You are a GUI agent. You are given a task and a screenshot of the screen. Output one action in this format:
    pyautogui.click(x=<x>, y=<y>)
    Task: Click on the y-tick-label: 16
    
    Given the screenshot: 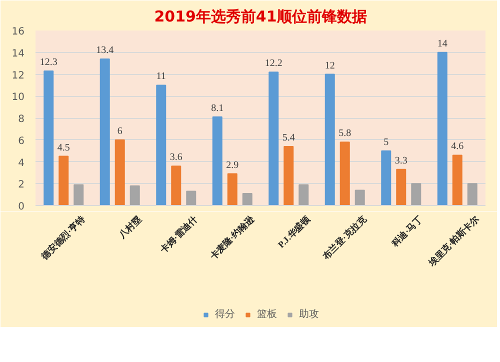 What is the action you would take?
    pyautogui.click(x=18, y=32)
    